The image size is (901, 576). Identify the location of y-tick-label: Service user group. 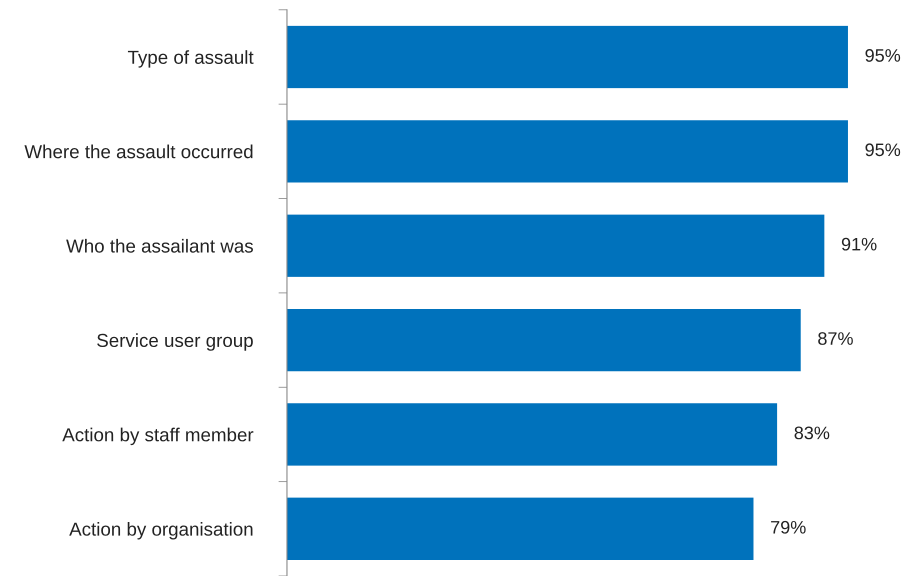
(175, 342).